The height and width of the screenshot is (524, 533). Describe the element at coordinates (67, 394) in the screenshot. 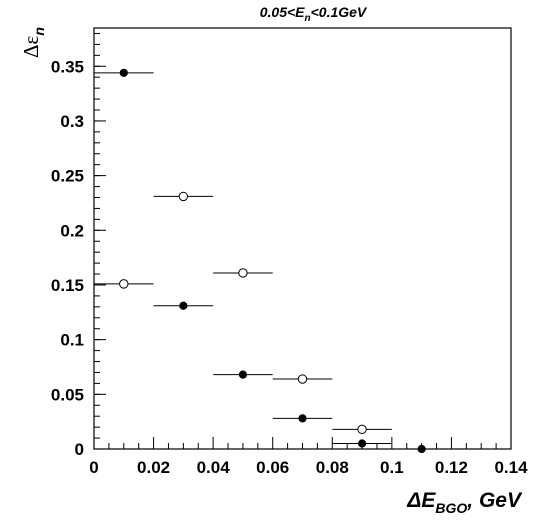

I see `y-tick-label: 0.05` at that location.